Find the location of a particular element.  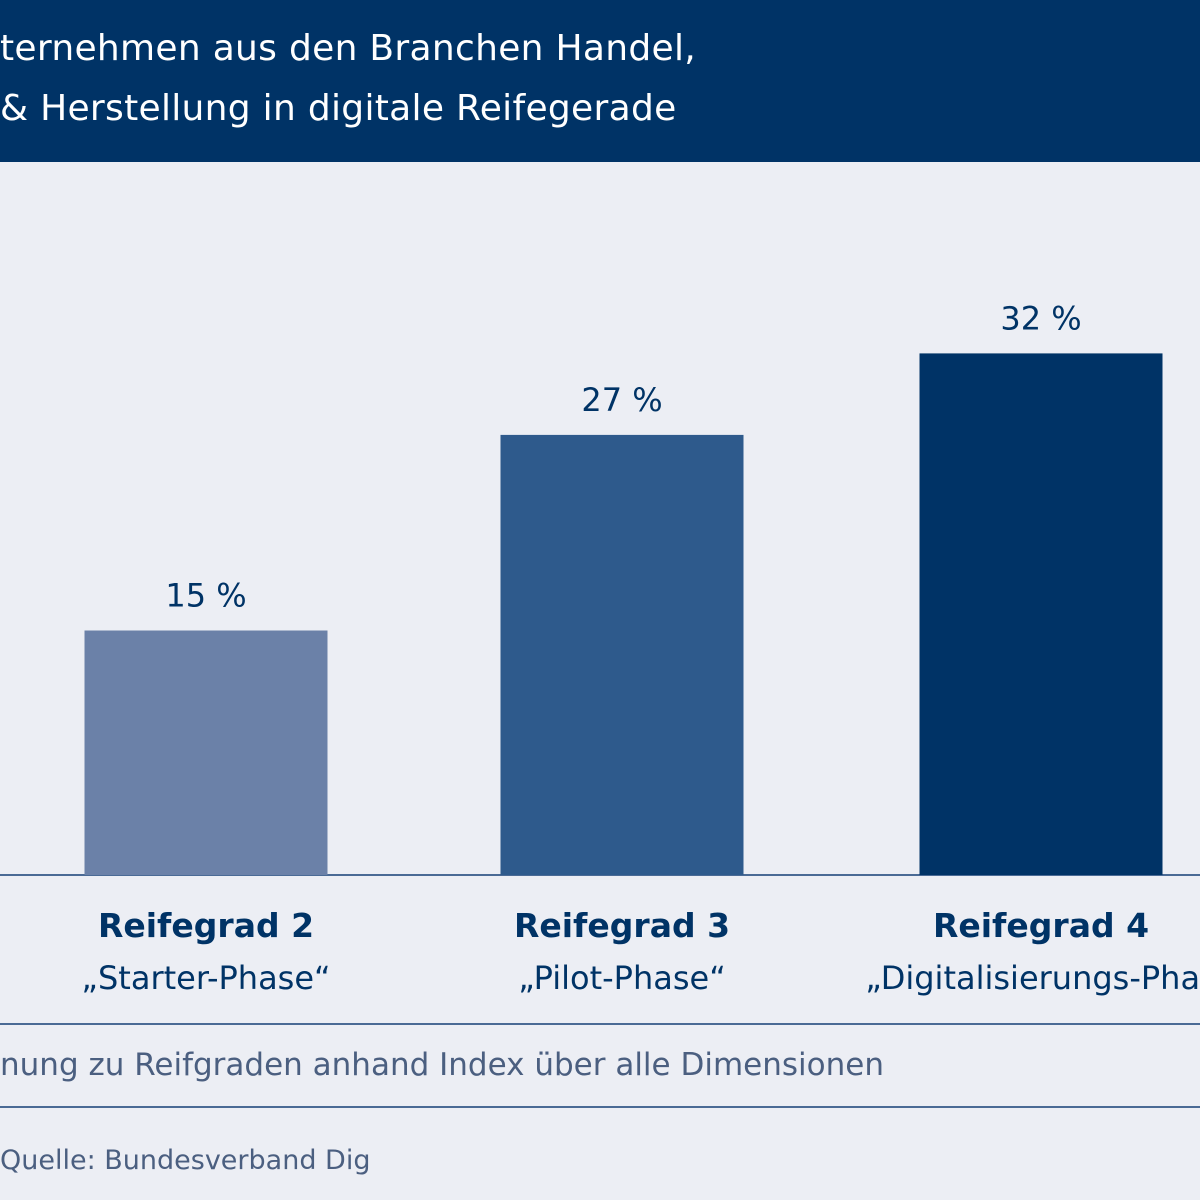

category-label-1: Reifegrad 2 is located at coordinates (206, 925).